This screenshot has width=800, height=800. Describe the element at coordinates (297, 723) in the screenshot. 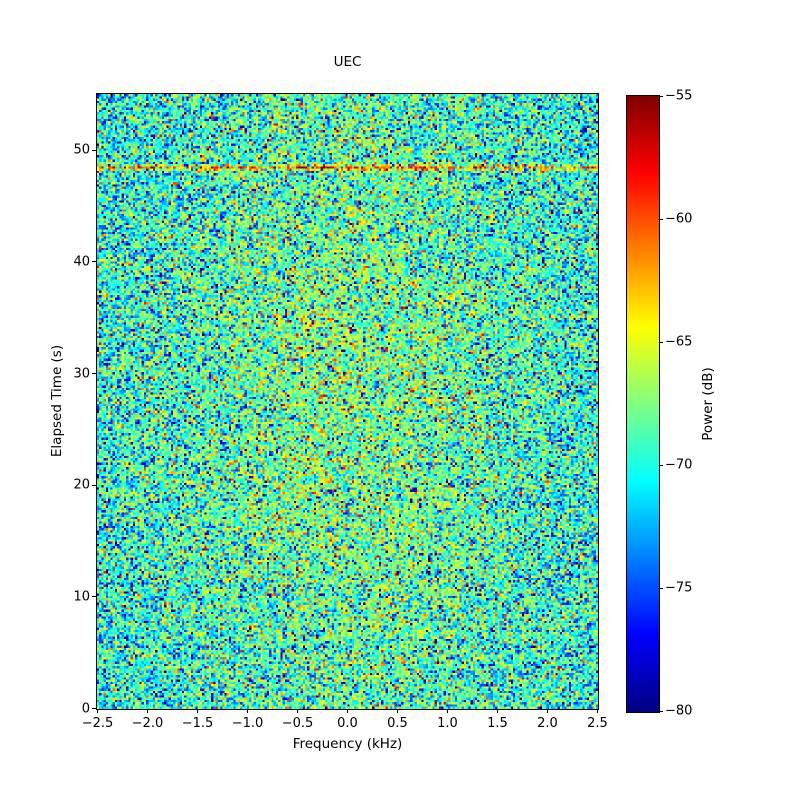

I see `x-tick-label: −0.5` at that location.